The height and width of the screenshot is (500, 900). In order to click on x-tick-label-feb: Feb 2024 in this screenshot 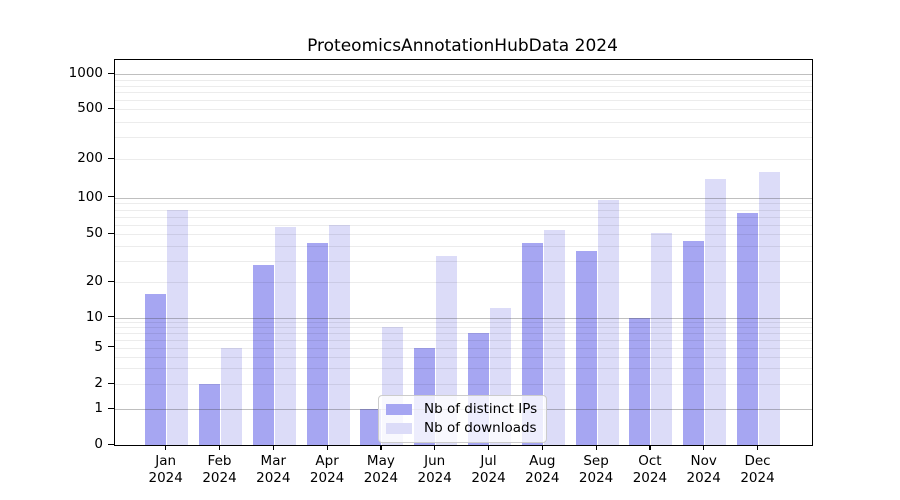, I will do `click(220, 469)`.